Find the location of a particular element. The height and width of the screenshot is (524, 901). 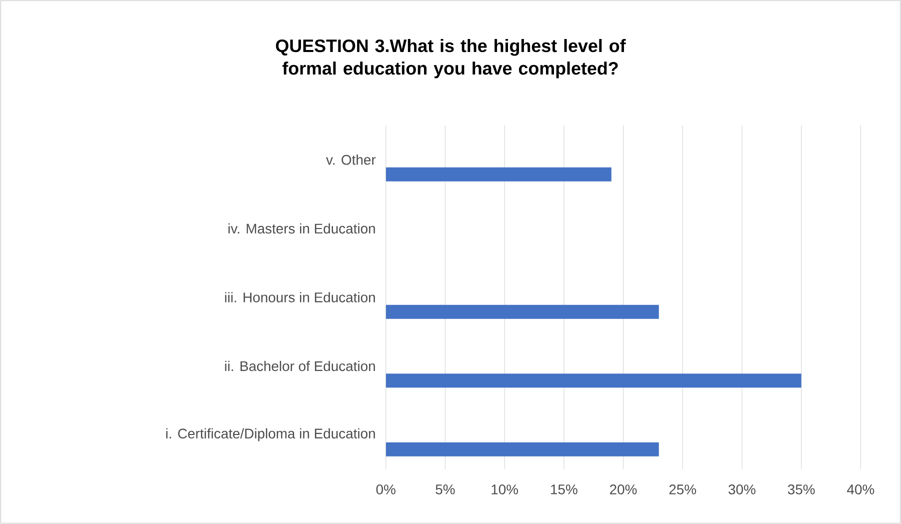

y-tick-label: iv. Masters in Education is located at coordinates (301, 228).